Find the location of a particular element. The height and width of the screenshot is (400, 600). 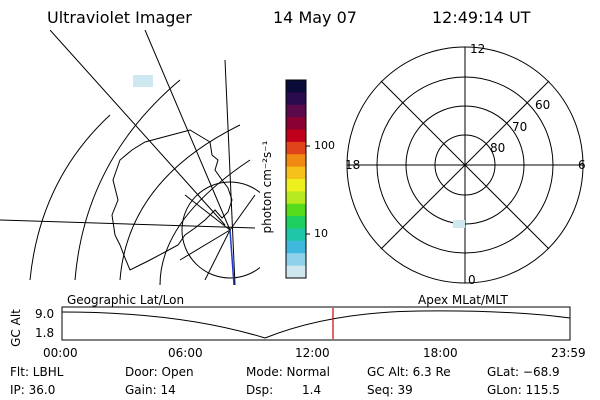

info-glat: GLat: −68.9 is located at coordinates (523, 372).